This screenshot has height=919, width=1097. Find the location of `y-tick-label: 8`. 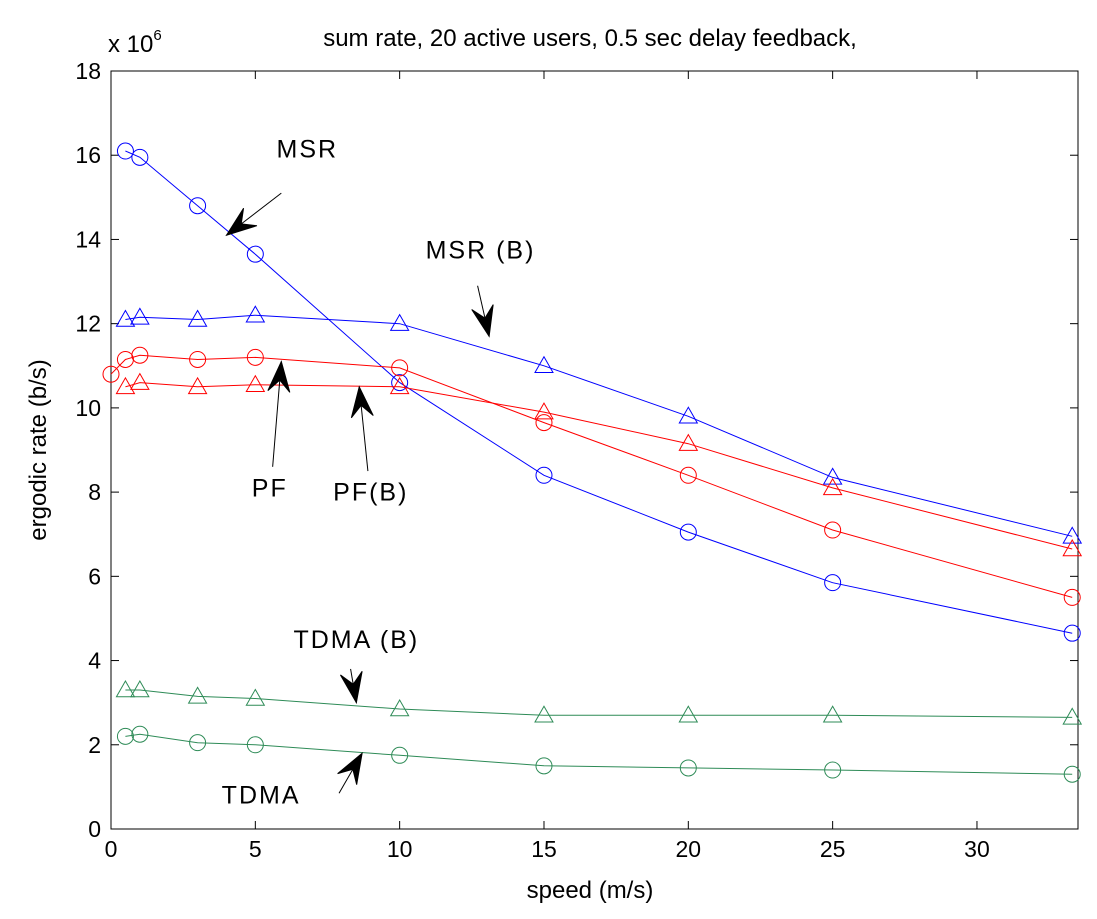

y-tick-label: 8 is located at coordinates (94, 492).